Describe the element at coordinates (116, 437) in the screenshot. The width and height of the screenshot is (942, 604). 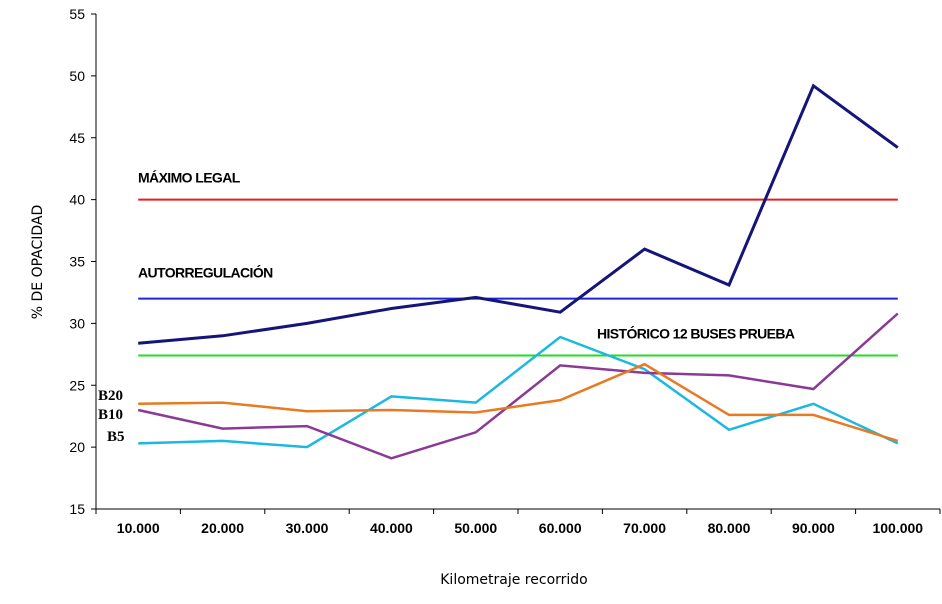
I see `series-label-b5: B5` at that location.